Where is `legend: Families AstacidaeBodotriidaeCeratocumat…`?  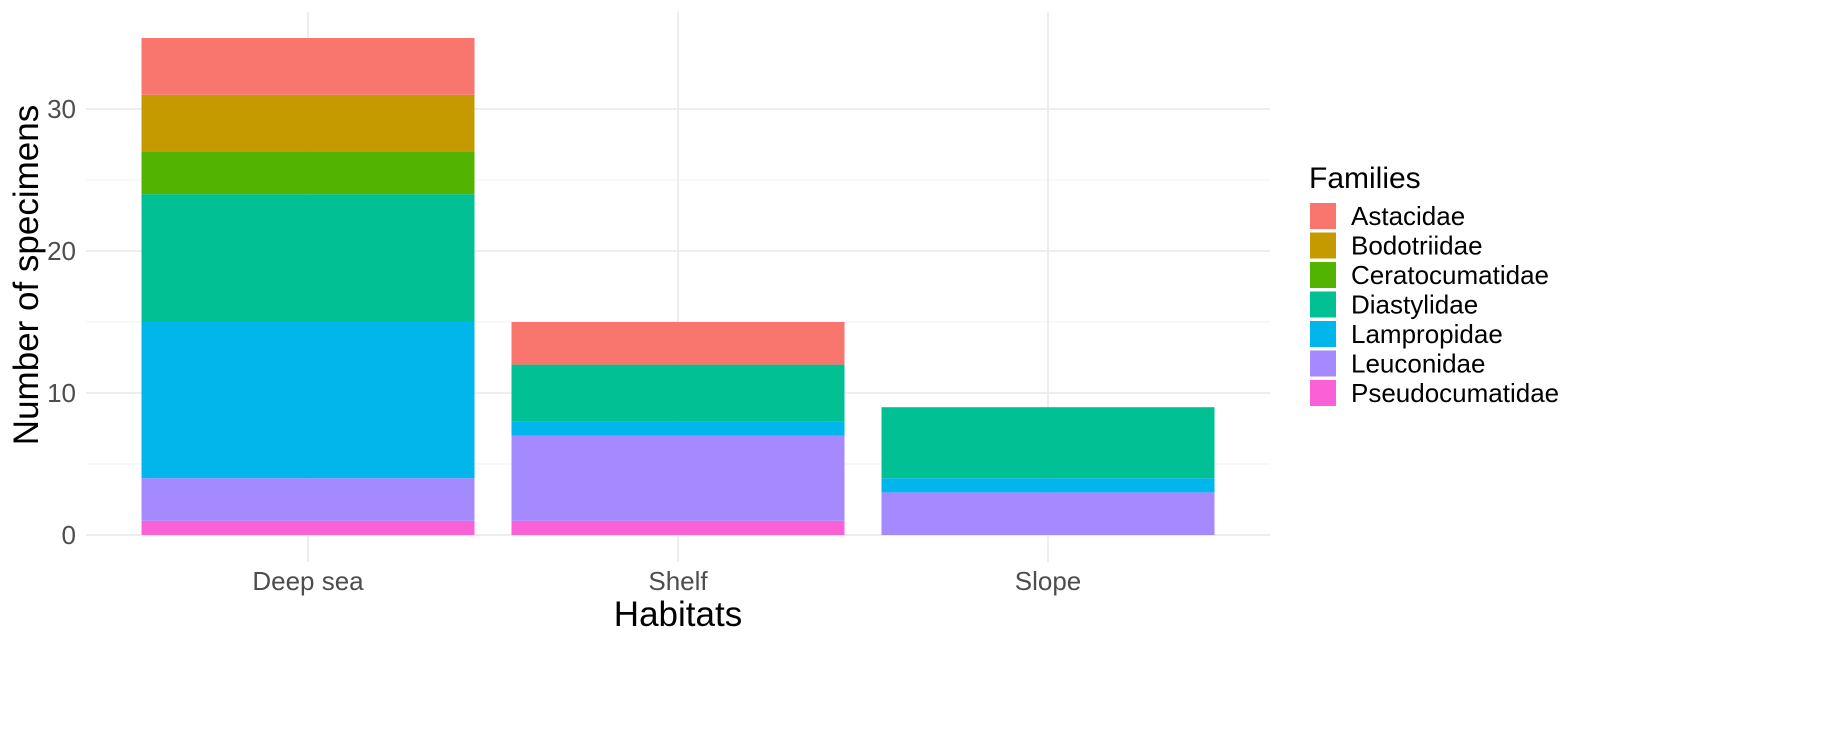 legend: Families AstacidaeBodotriidaeCeratocumat… is located at coordinates (1434, 285).